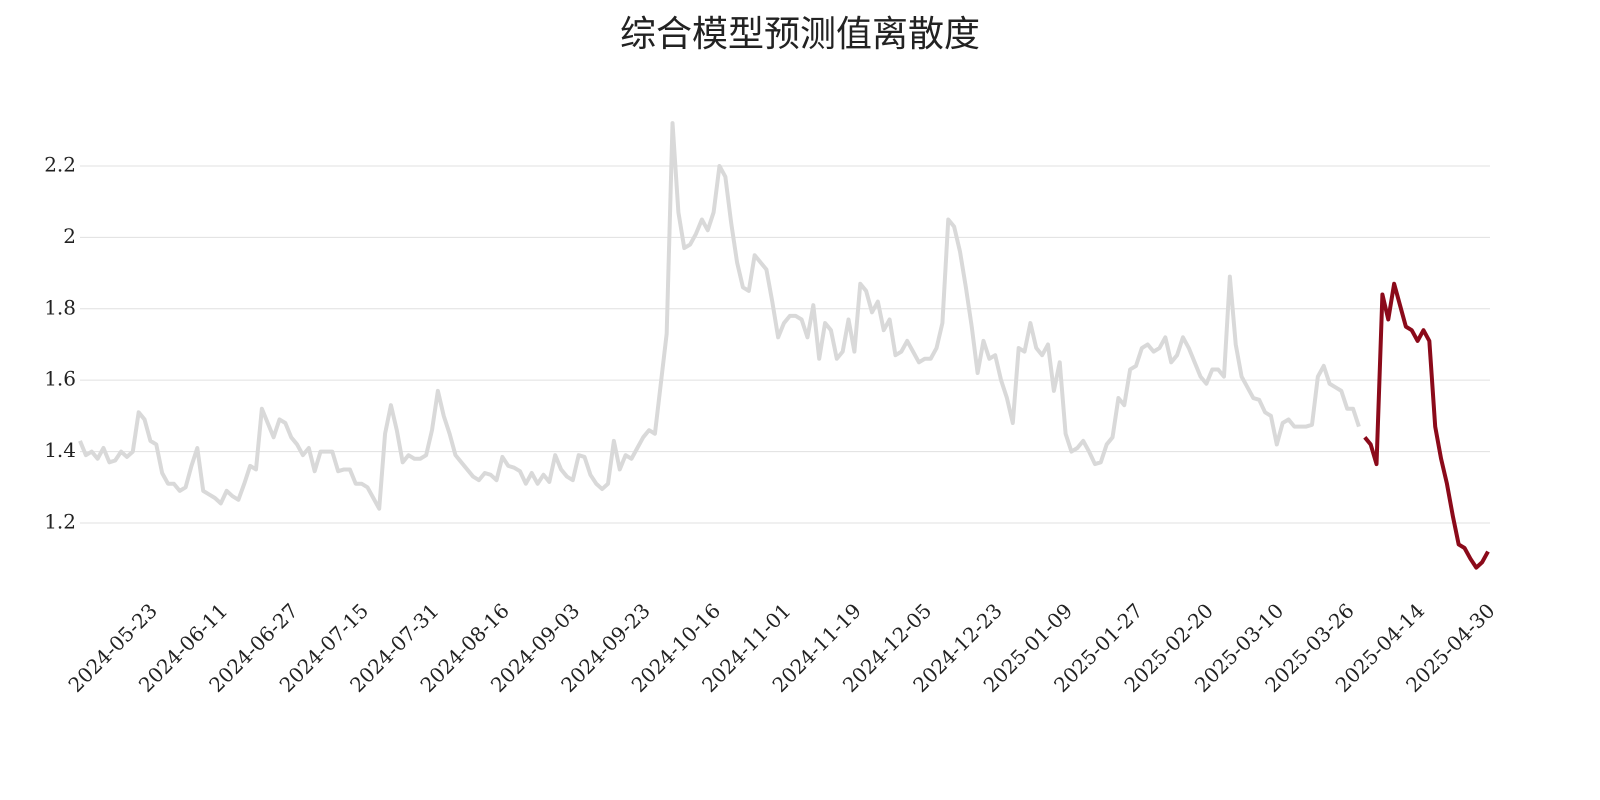  I want to click on y-tick-label: 1.2, so click(60, 521).